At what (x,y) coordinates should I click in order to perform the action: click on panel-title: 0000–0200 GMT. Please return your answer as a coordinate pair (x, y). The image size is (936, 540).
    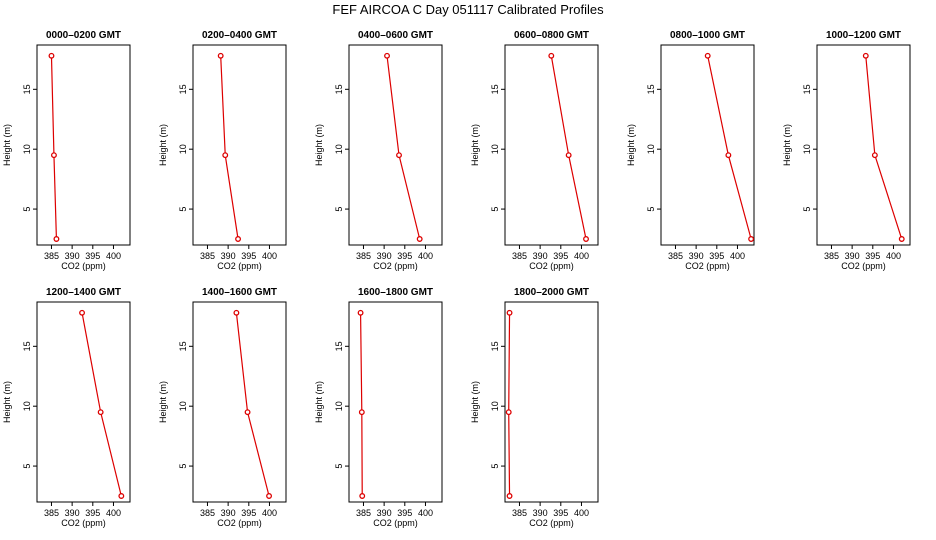
    Looking at the image, I should click on (83, 35).